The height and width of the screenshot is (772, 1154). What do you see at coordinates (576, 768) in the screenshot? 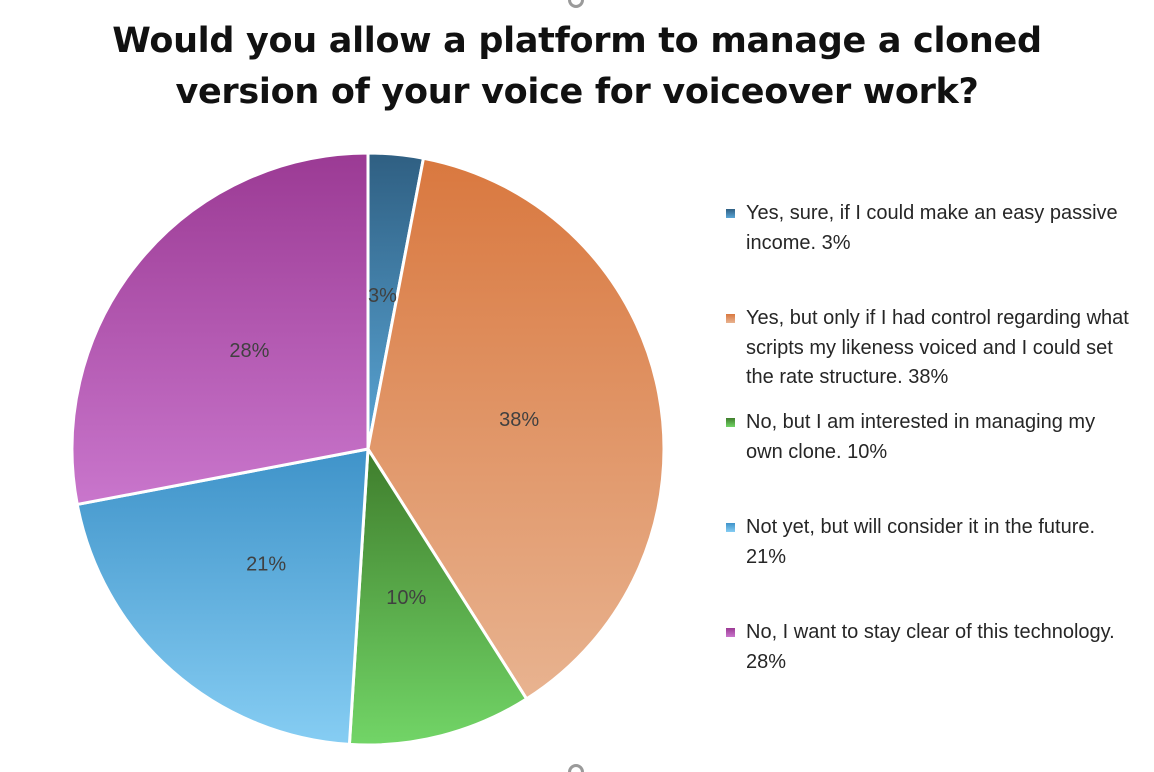
I see `bottom-resize-handle` at bounding box center [576, 768].